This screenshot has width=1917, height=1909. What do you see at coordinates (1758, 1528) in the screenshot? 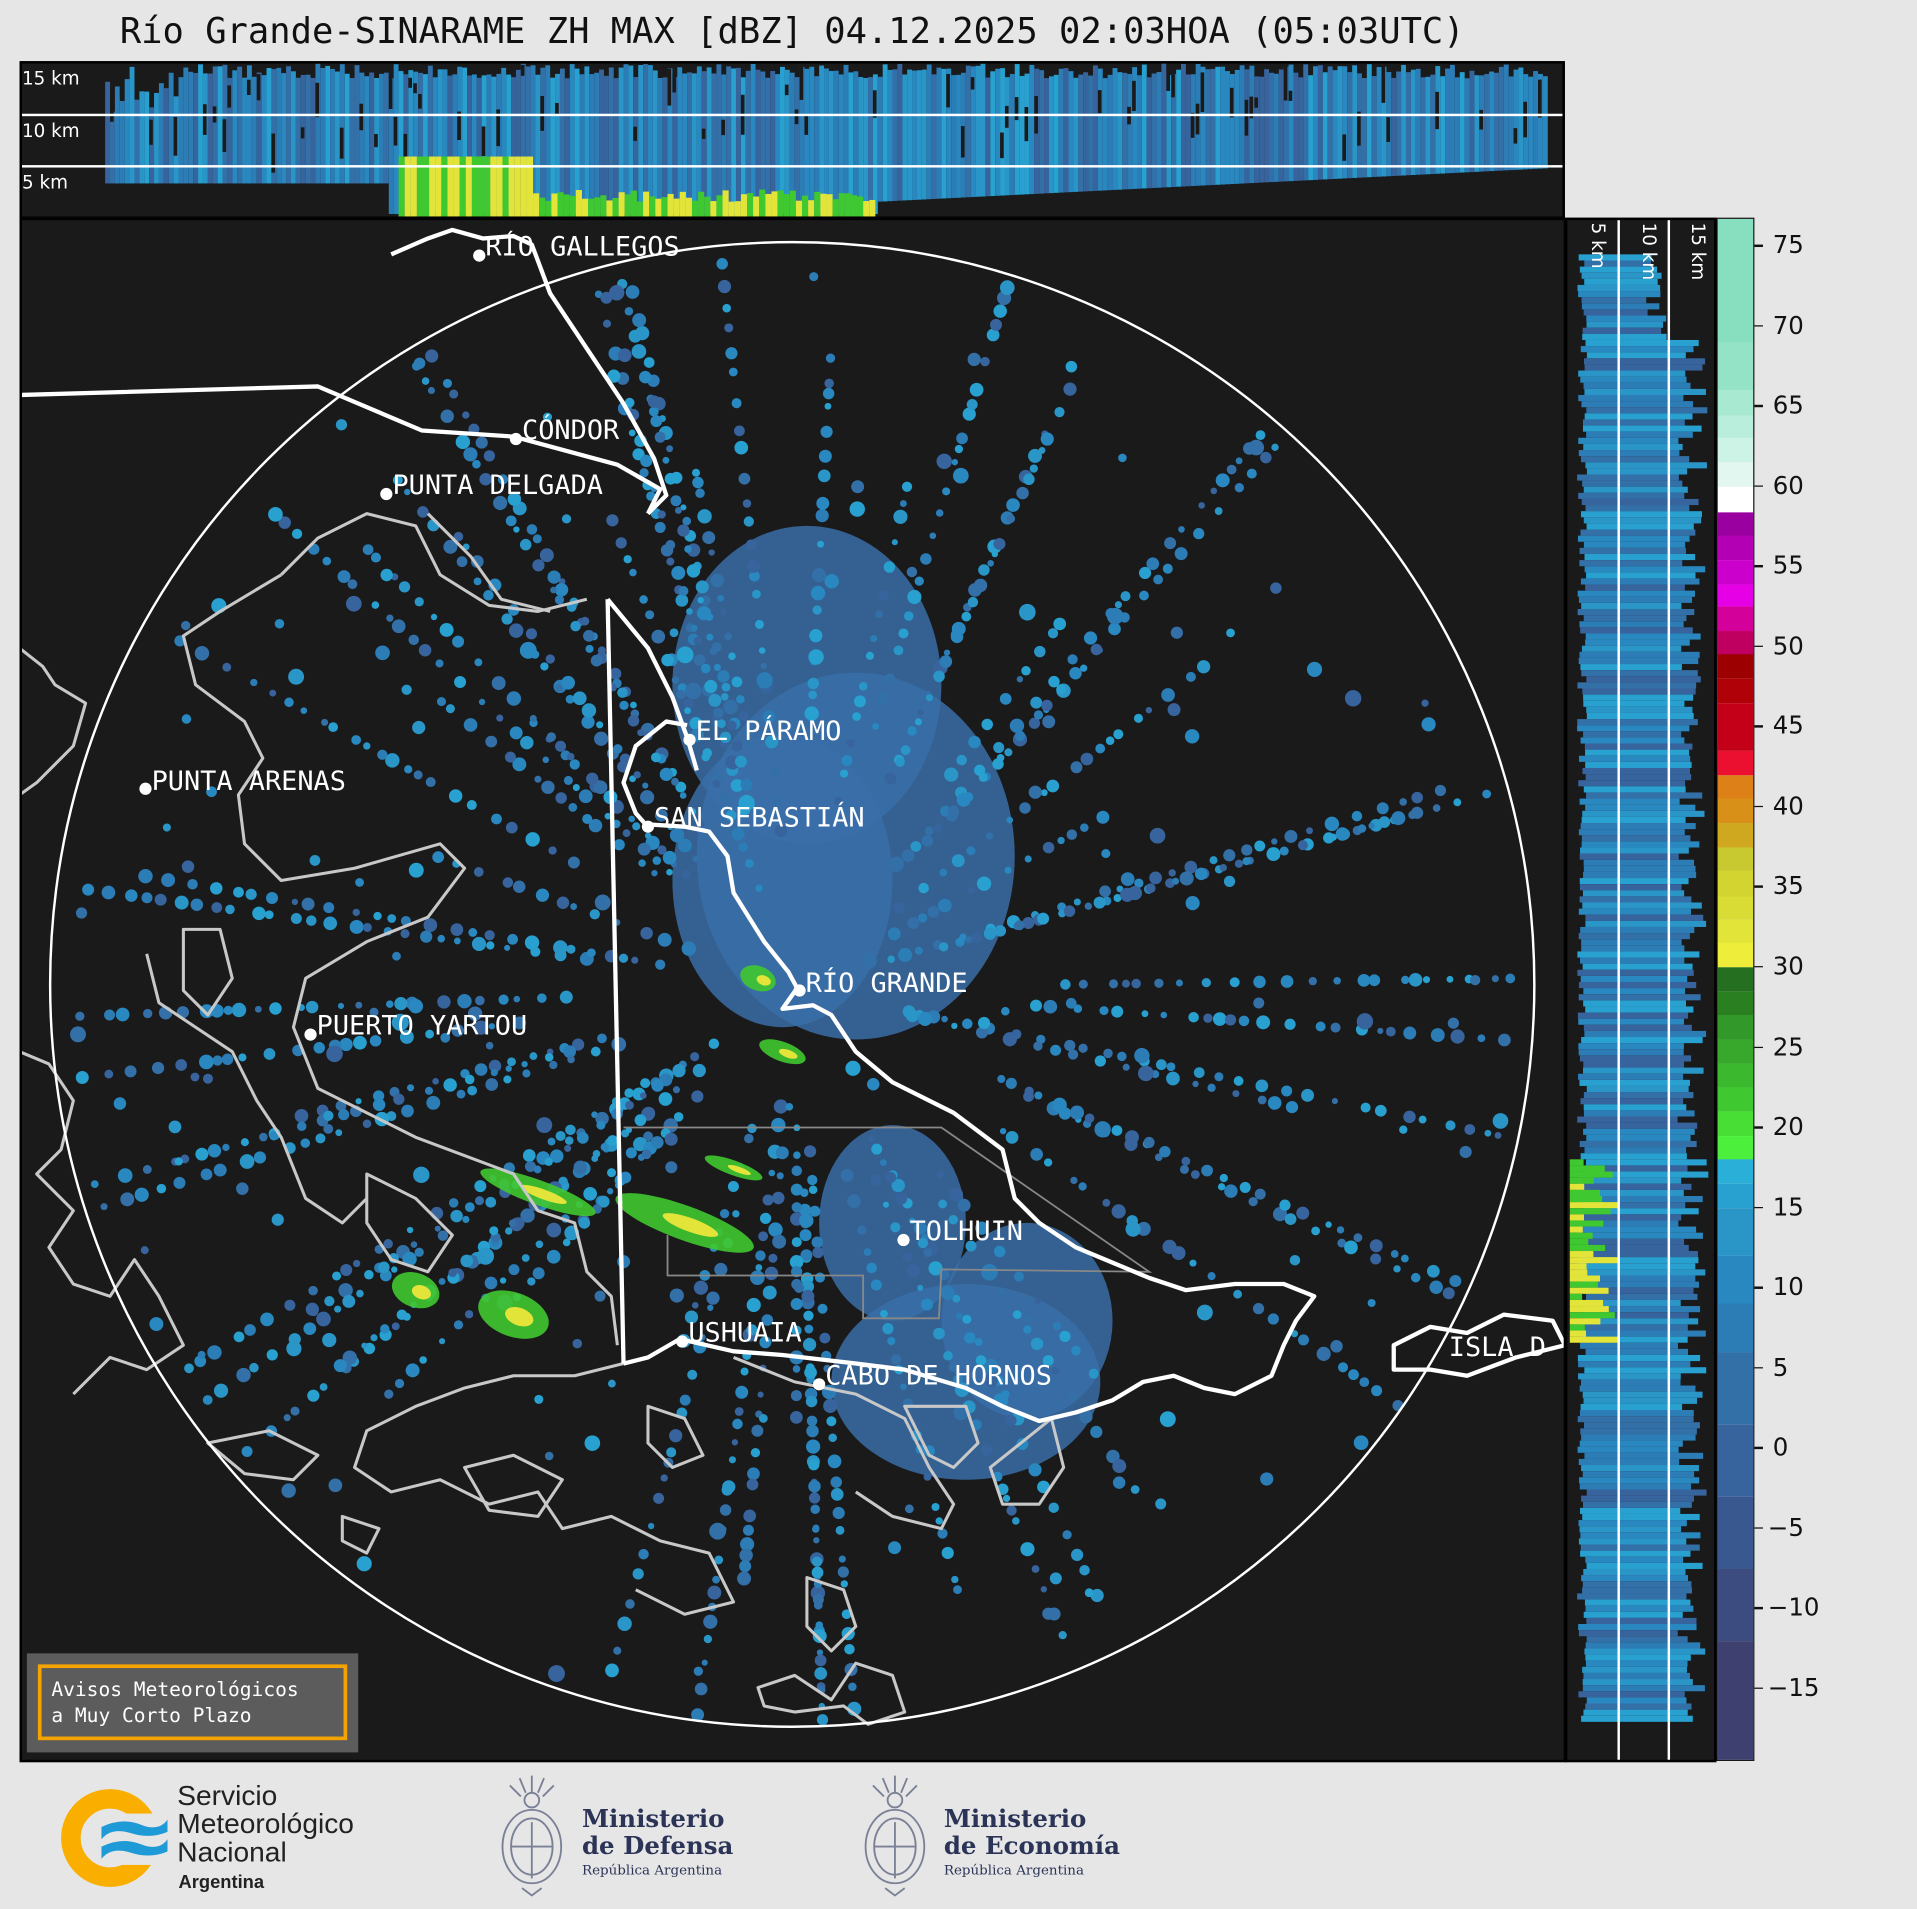
I see `colorbar-tick` at bounding box center [1758, 1528].